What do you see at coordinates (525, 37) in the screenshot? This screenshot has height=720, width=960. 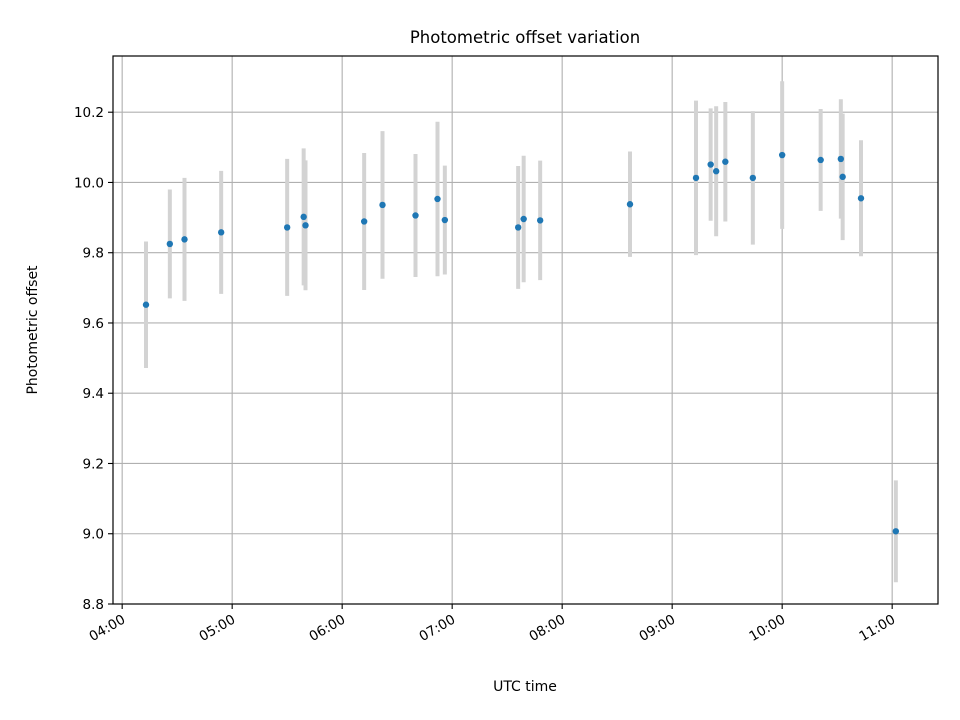 I see `chart-title: Photometric offset variation` at bounding box center [525, 37].